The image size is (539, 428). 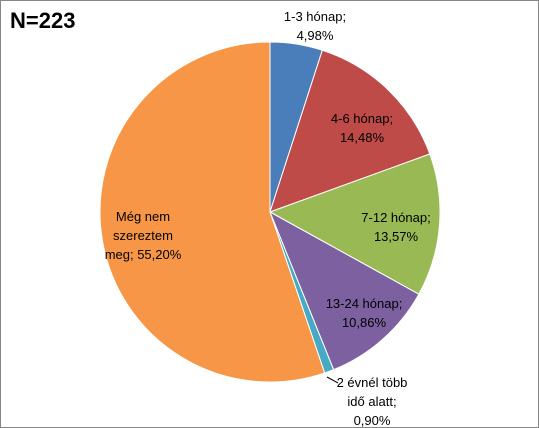 What do you see at coordinates (364, 322) in the screenshot?
I see `data-label-line: 10,86%` at bounding box center [364, 322].